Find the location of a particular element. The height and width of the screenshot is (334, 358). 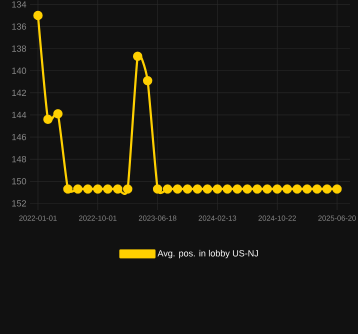

y-tick-label: 152 is located at coordinates (19, 203).